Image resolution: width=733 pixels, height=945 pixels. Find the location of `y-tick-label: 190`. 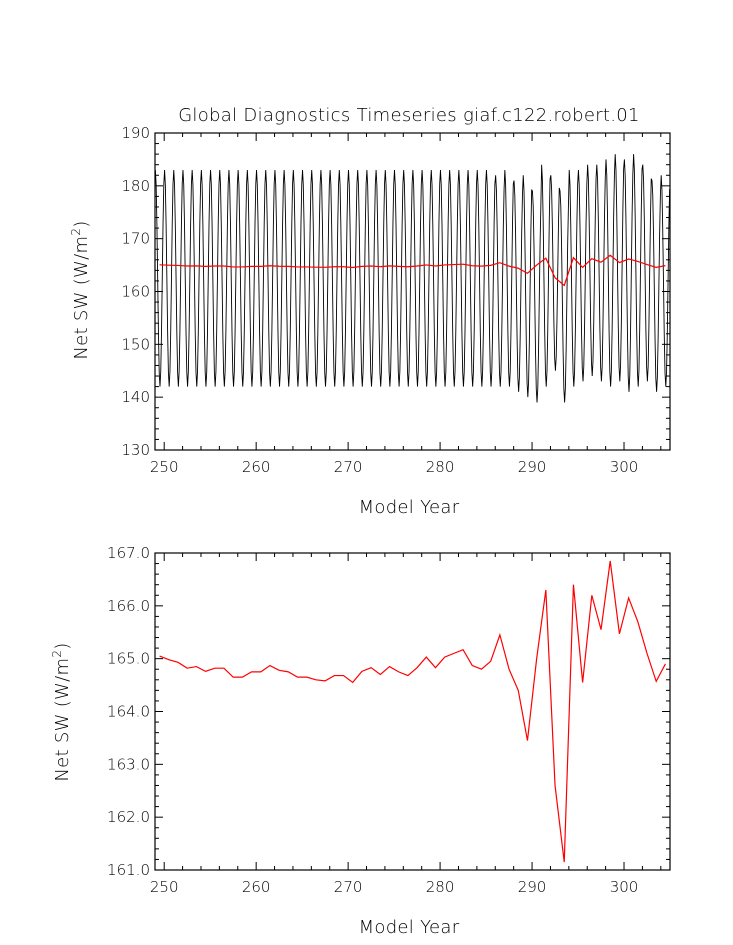

y-tick-label: 190 is located at coordinates (135, 133).